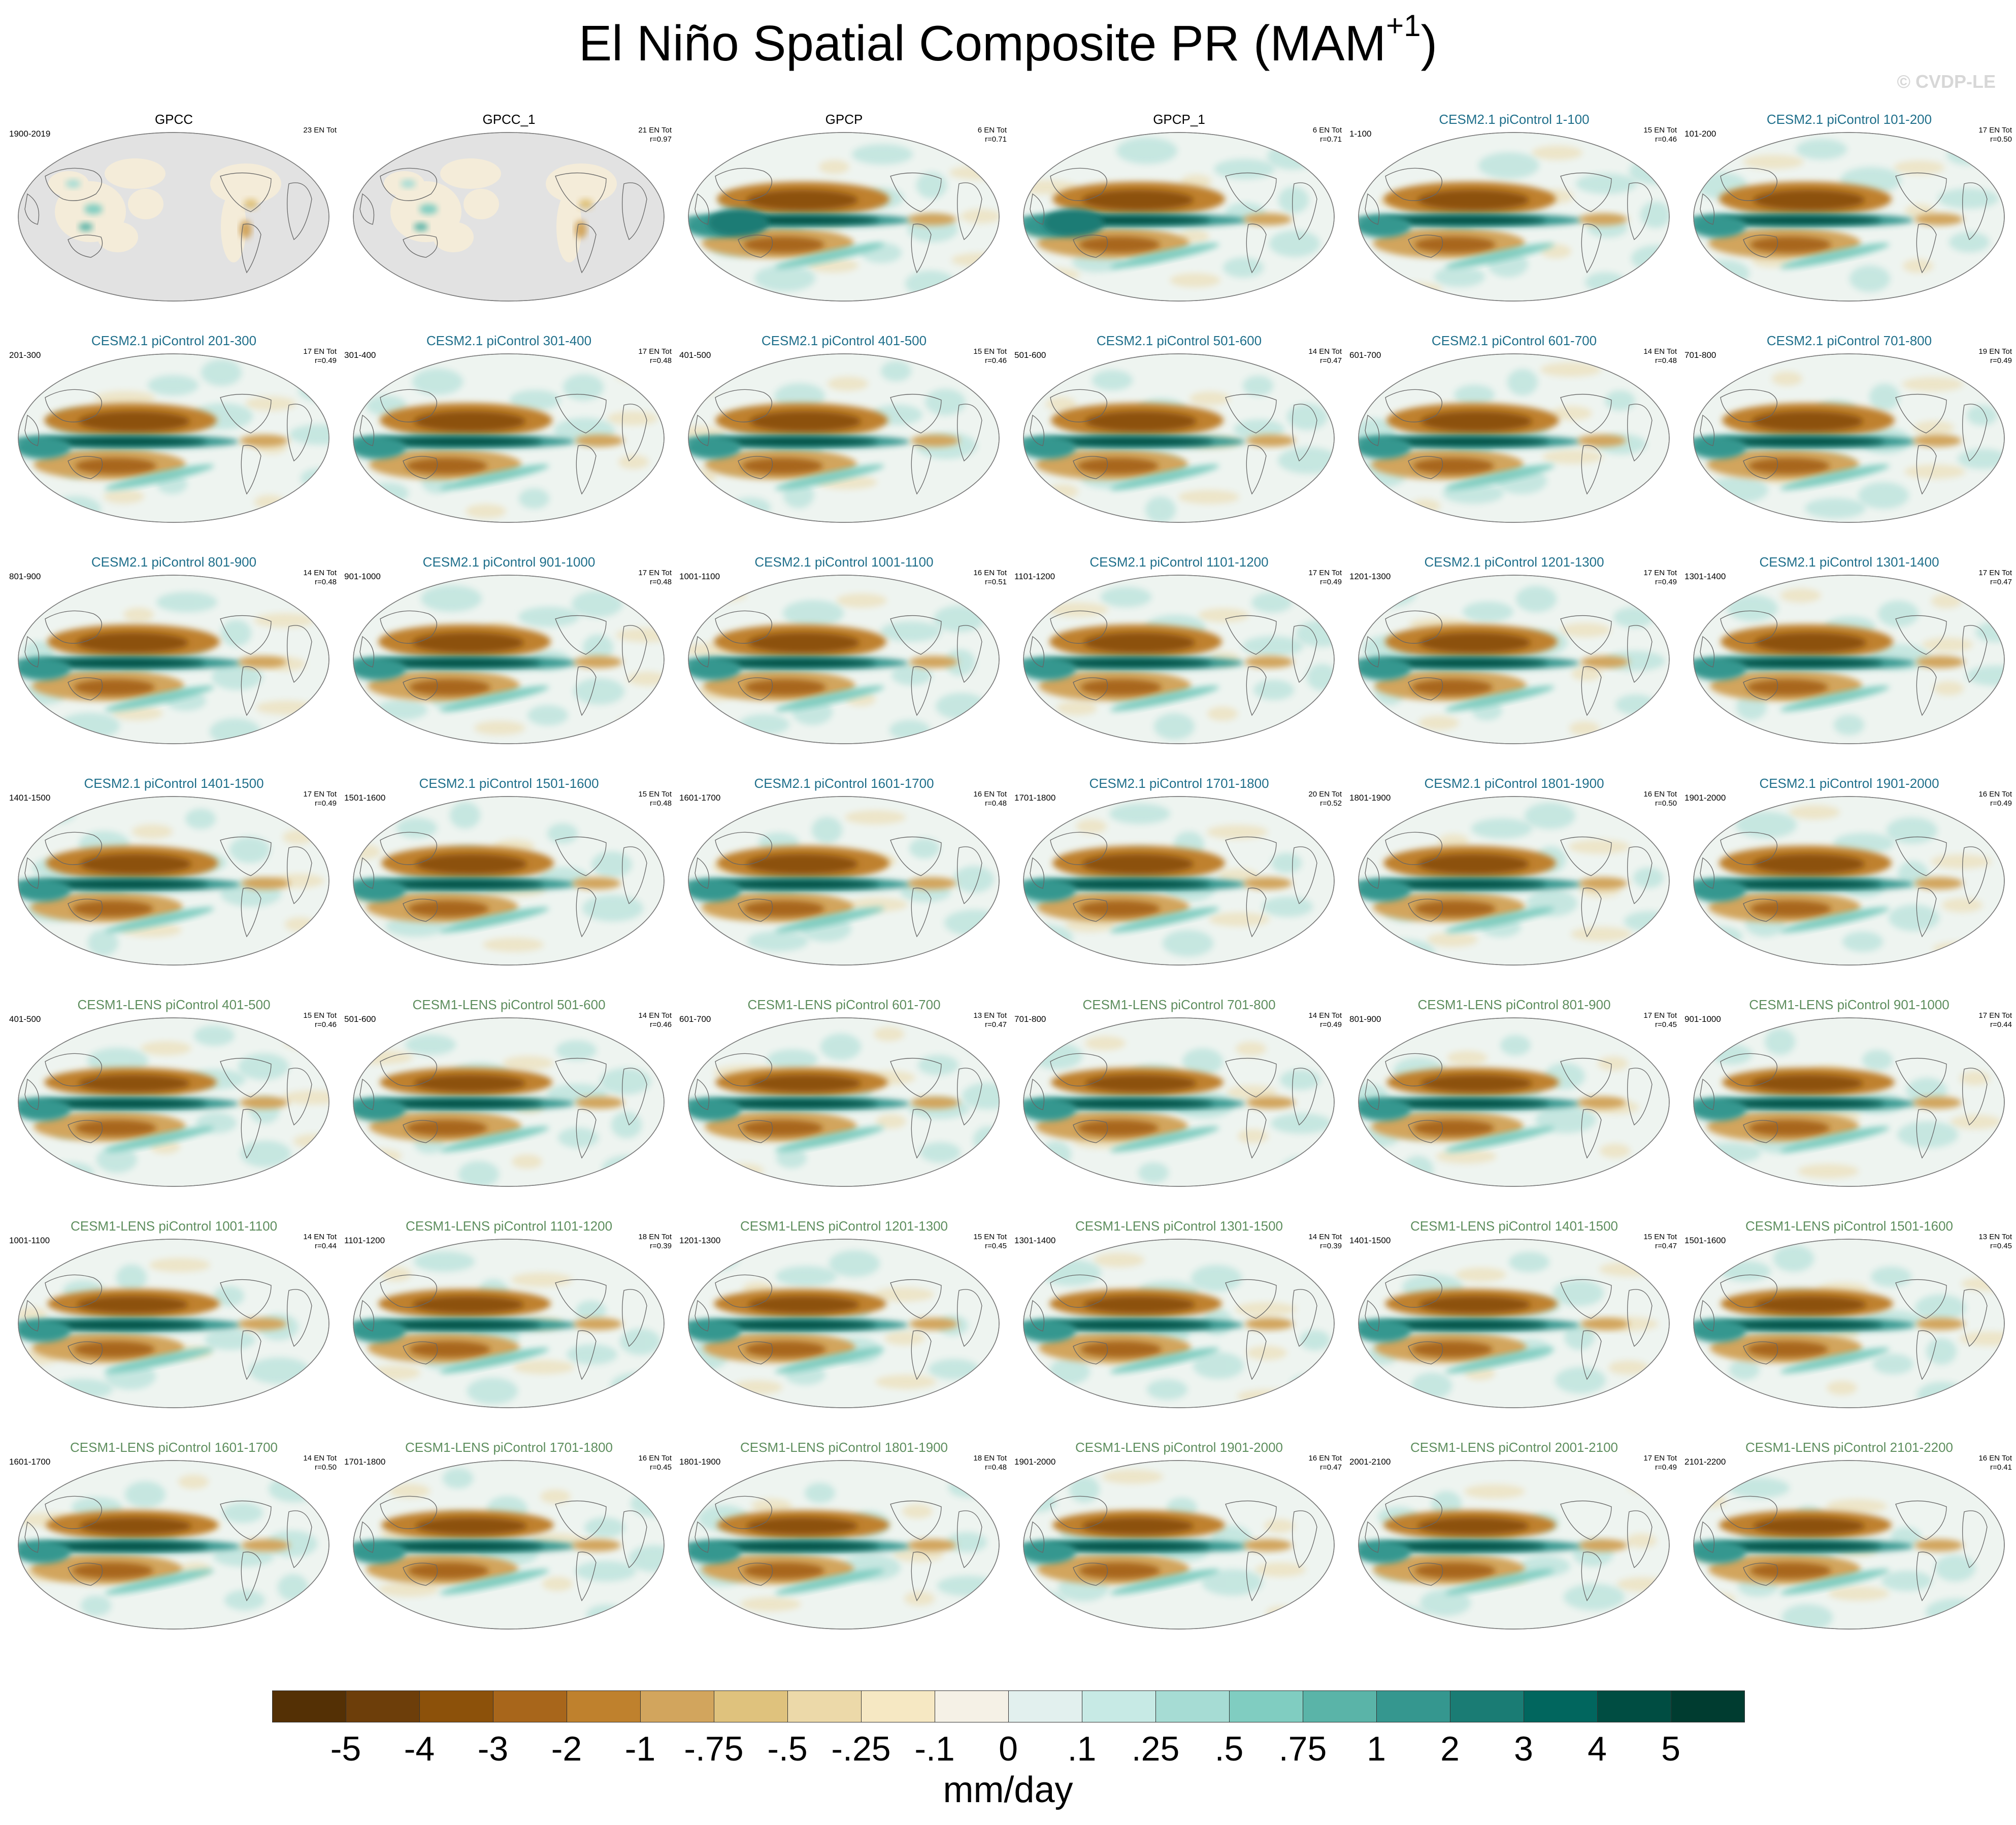 This screenshot has height=1825, width=2016. What do you see at coordinates (320, 1020) in the screenshot?
I see `panel-stats: 15 EN Tot r=0.46` at bounding box center [320, 1020].